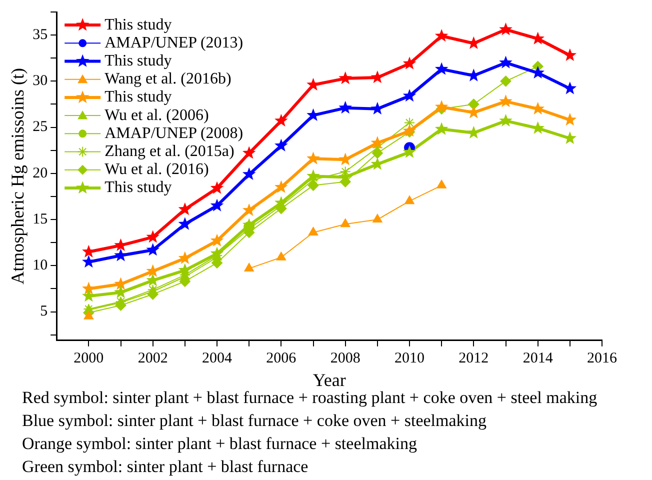  I want to click on x-tick-label: 2006, so click(281, 358).